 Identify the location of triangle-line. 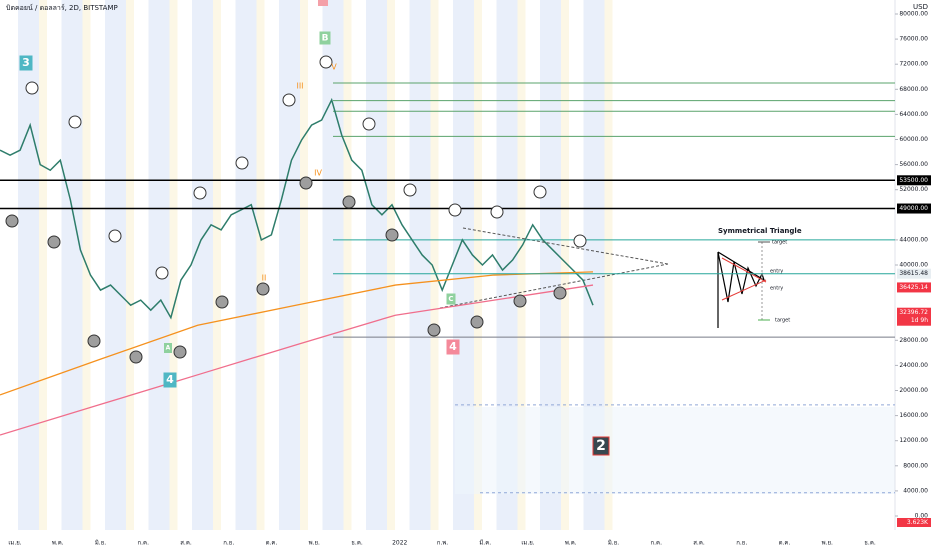
(554, 286).